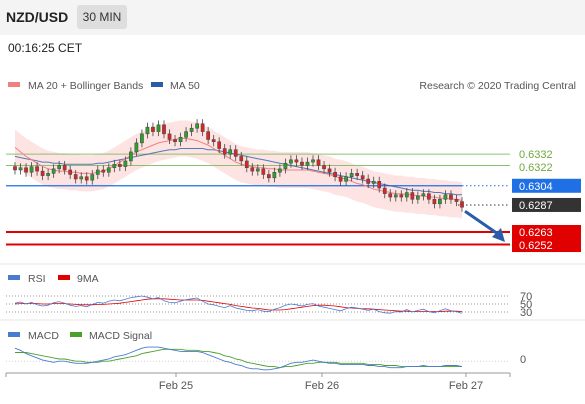  I want to click on support-label: 0.6263, so click(536, 233).